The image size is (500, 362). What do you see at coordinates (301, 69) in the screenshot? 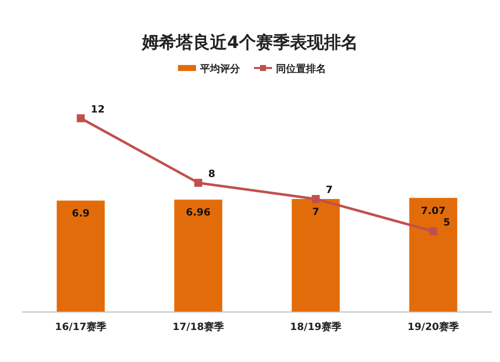
I see `legend-label: 同位置排名` at bounding box center [301, 69].